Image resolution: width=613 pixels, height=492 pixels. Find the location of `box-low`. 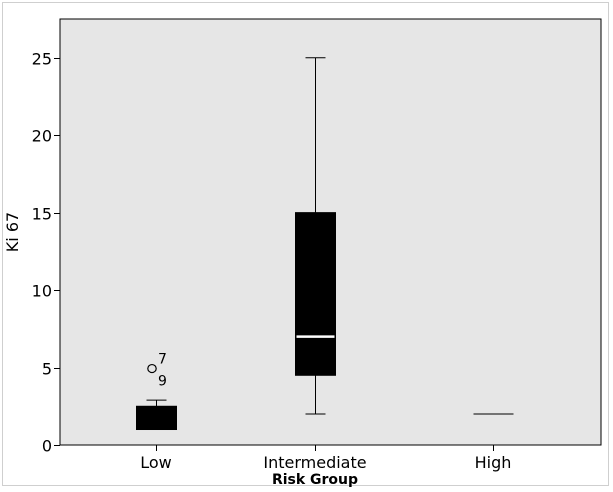

box-low is located at coordinates (156, 415).